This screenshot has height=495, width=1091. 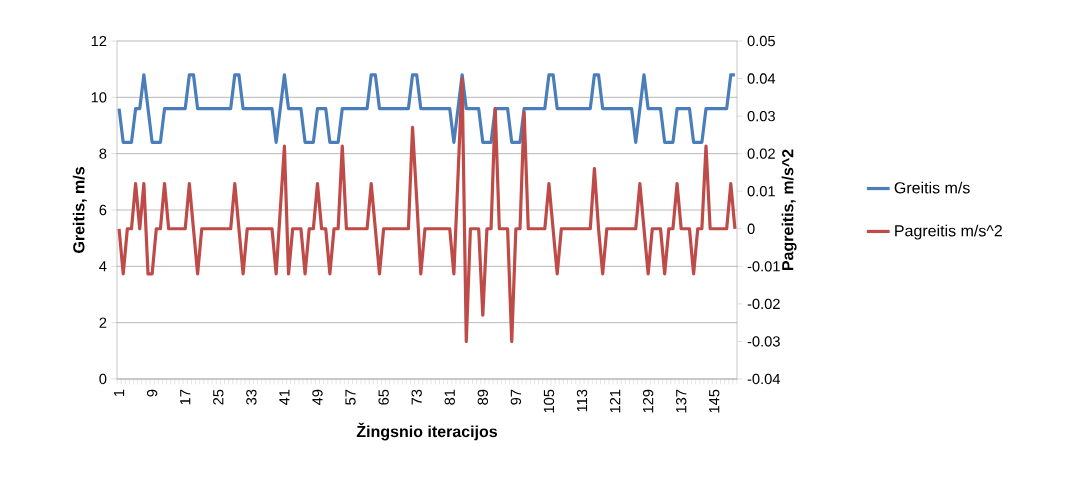 What do you see at coordinates (185, 397) in the screenshot?
I see `x-tick-label: 17` at bounding box center [185, 397].